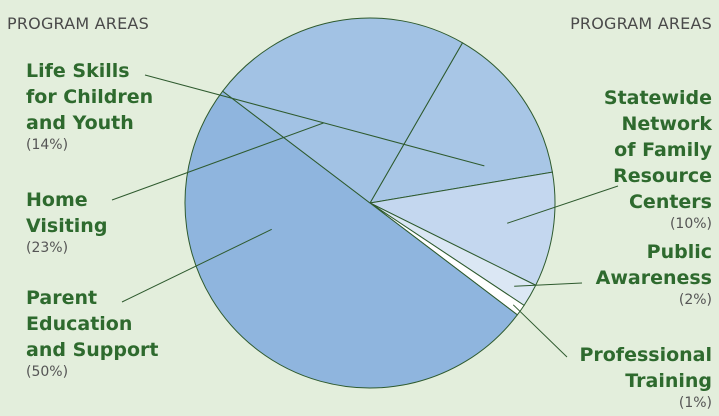 The image size is (719, 416). What do you see at coordinates (690, 224) in the screenshot?
I see `label-statewide-percent: (10%)` at bounding box center [690, 224].